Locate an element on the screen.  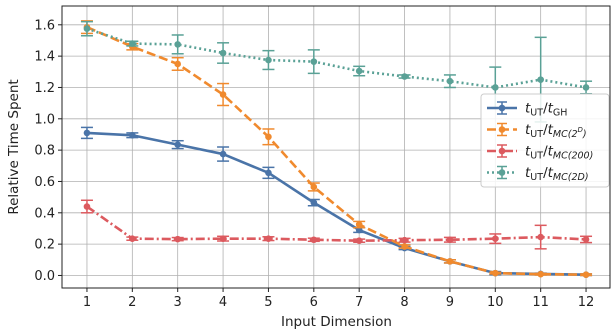
y-axis-label: Relative Time Spent is located at coordinates (14, 146).